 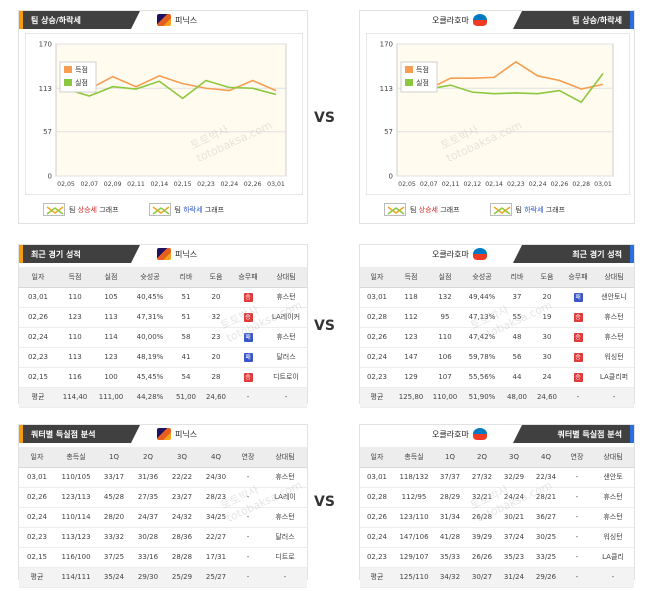 What do you see at coordinates (148, 477) in the screenshot?
I see `q2-cell: 31/36` at bounding box center [148, 477].